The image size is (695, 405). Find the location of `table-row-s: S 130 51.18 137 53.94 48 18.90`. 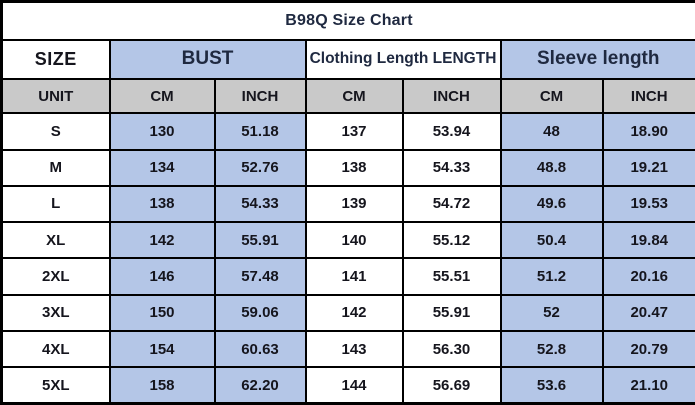

table-row-s: S 130 51.18 137 53.94 48 18.90 is located at coordinates (347, 131).